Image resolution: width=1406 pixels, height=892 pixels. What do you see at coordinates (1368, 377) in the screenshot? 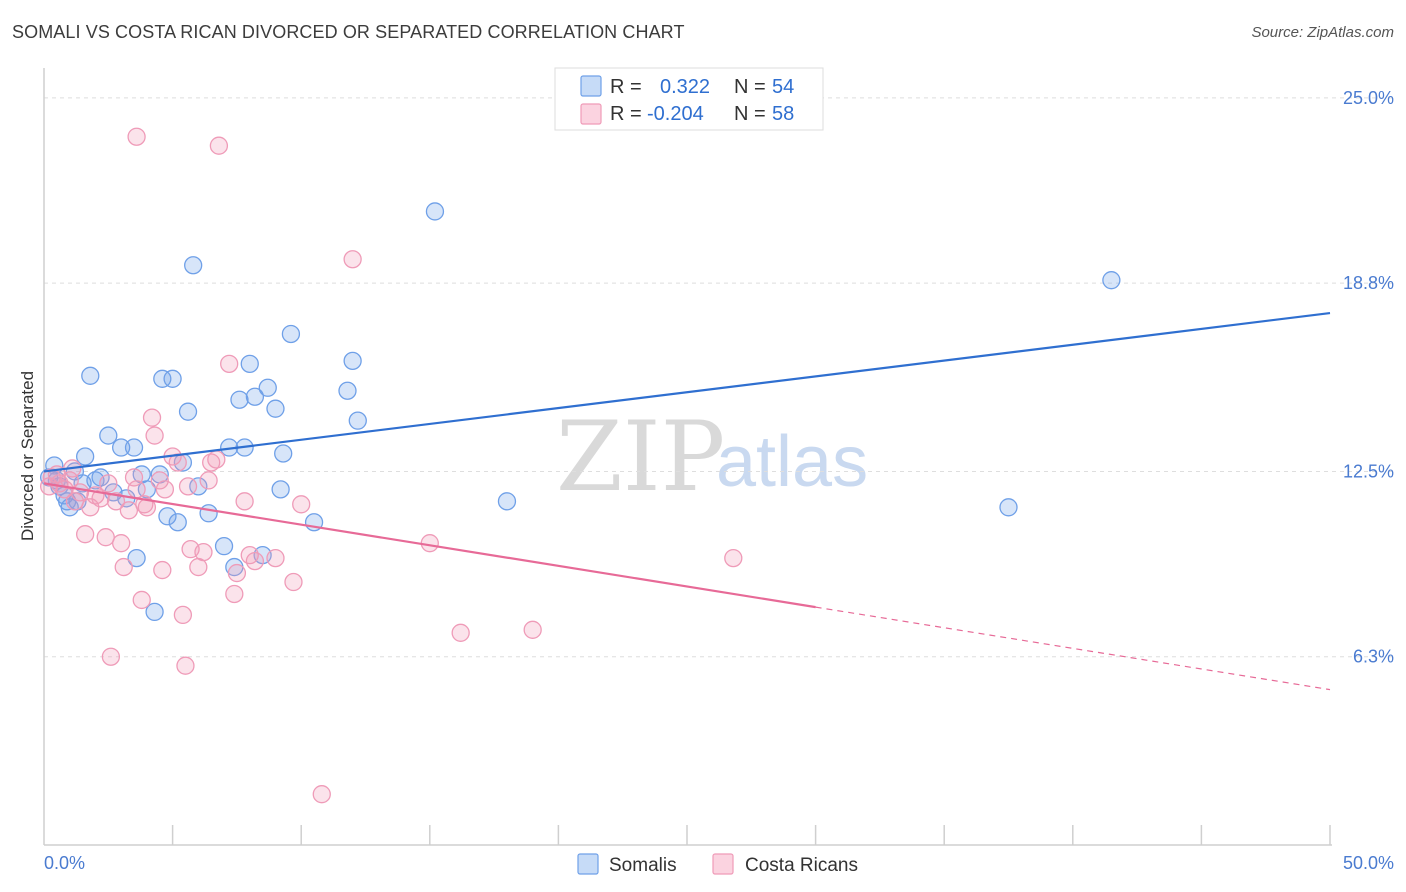
I see `y-tick-labels: 6.3% 12.5% 18.8% 25.0%` at bounding box center [1368, 377].